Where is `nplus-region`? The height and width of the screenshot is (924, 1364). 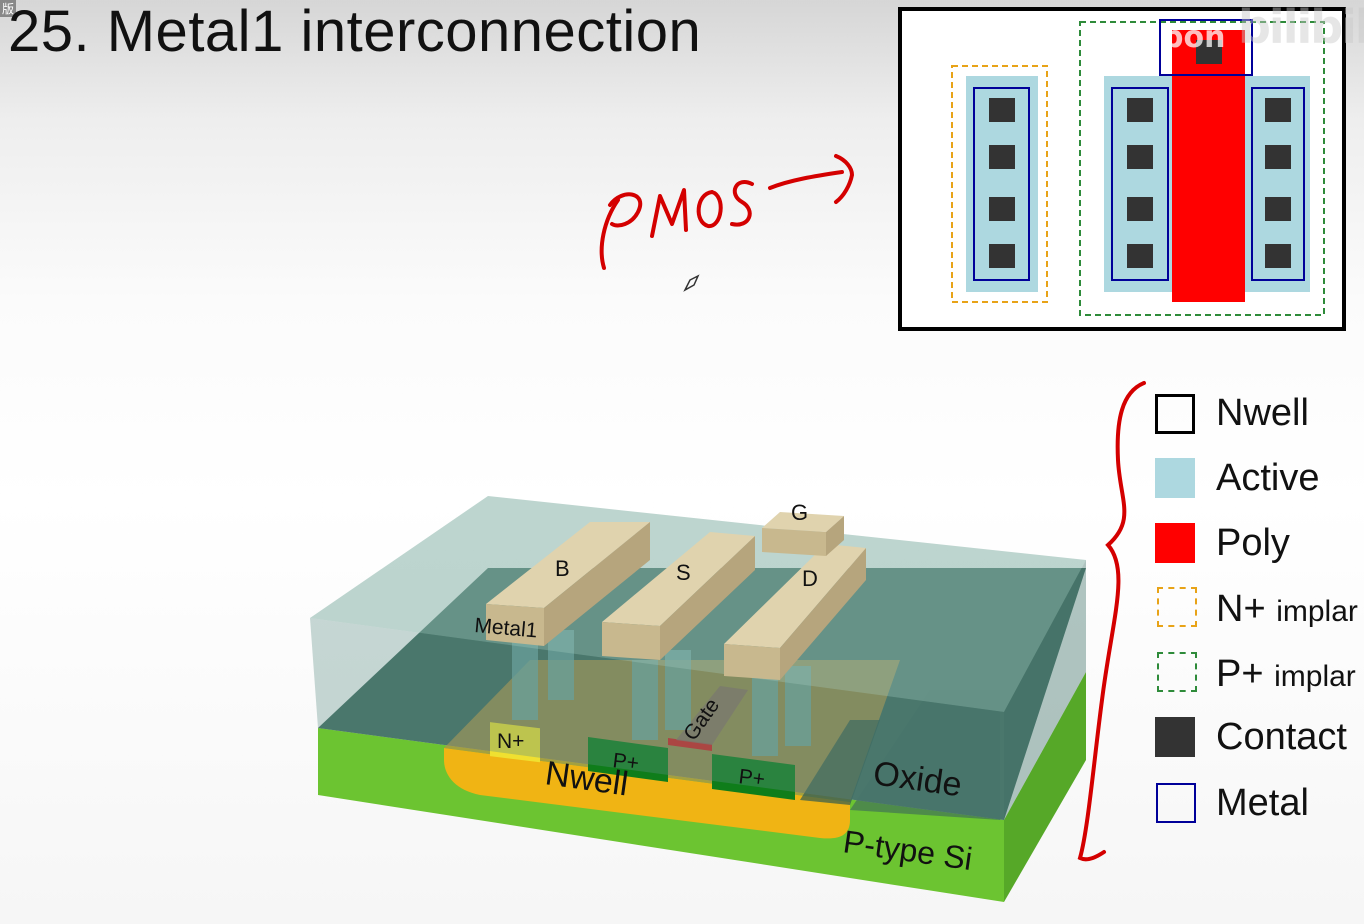
nplus-region is located at coordinates (515, 742).